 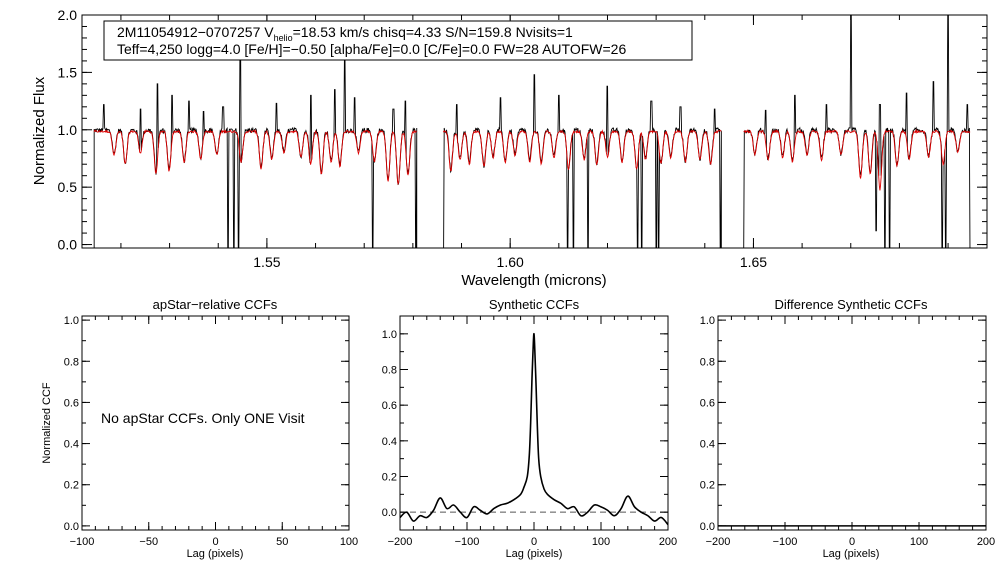 What do you see at coordinates (349, 542) in the screenshot?
I see `apstar-ccf-x-tick-label: 100` at bounding box center [349, 542].